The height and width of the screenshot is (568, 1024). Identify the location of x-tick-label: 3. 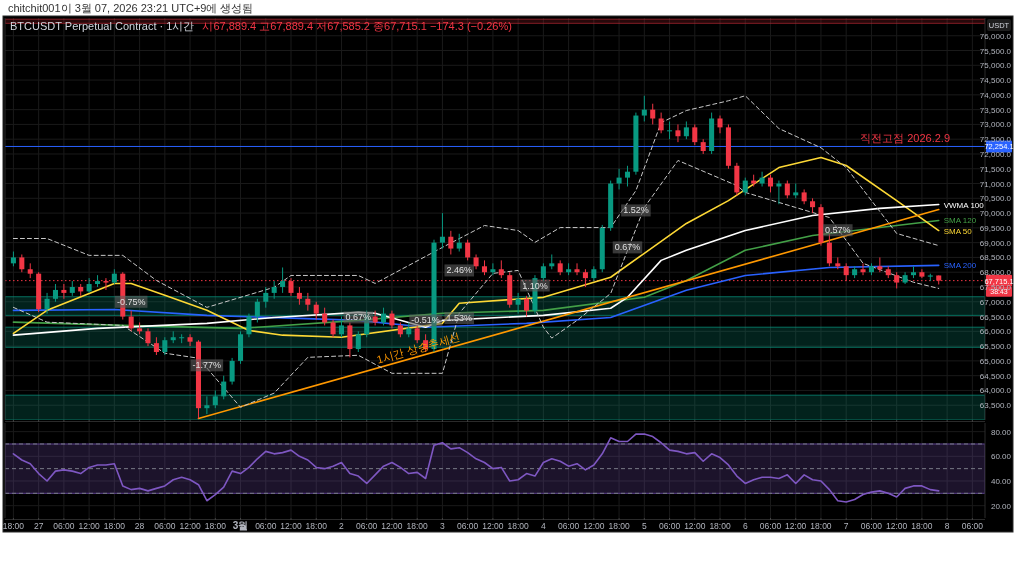
(443, 526).